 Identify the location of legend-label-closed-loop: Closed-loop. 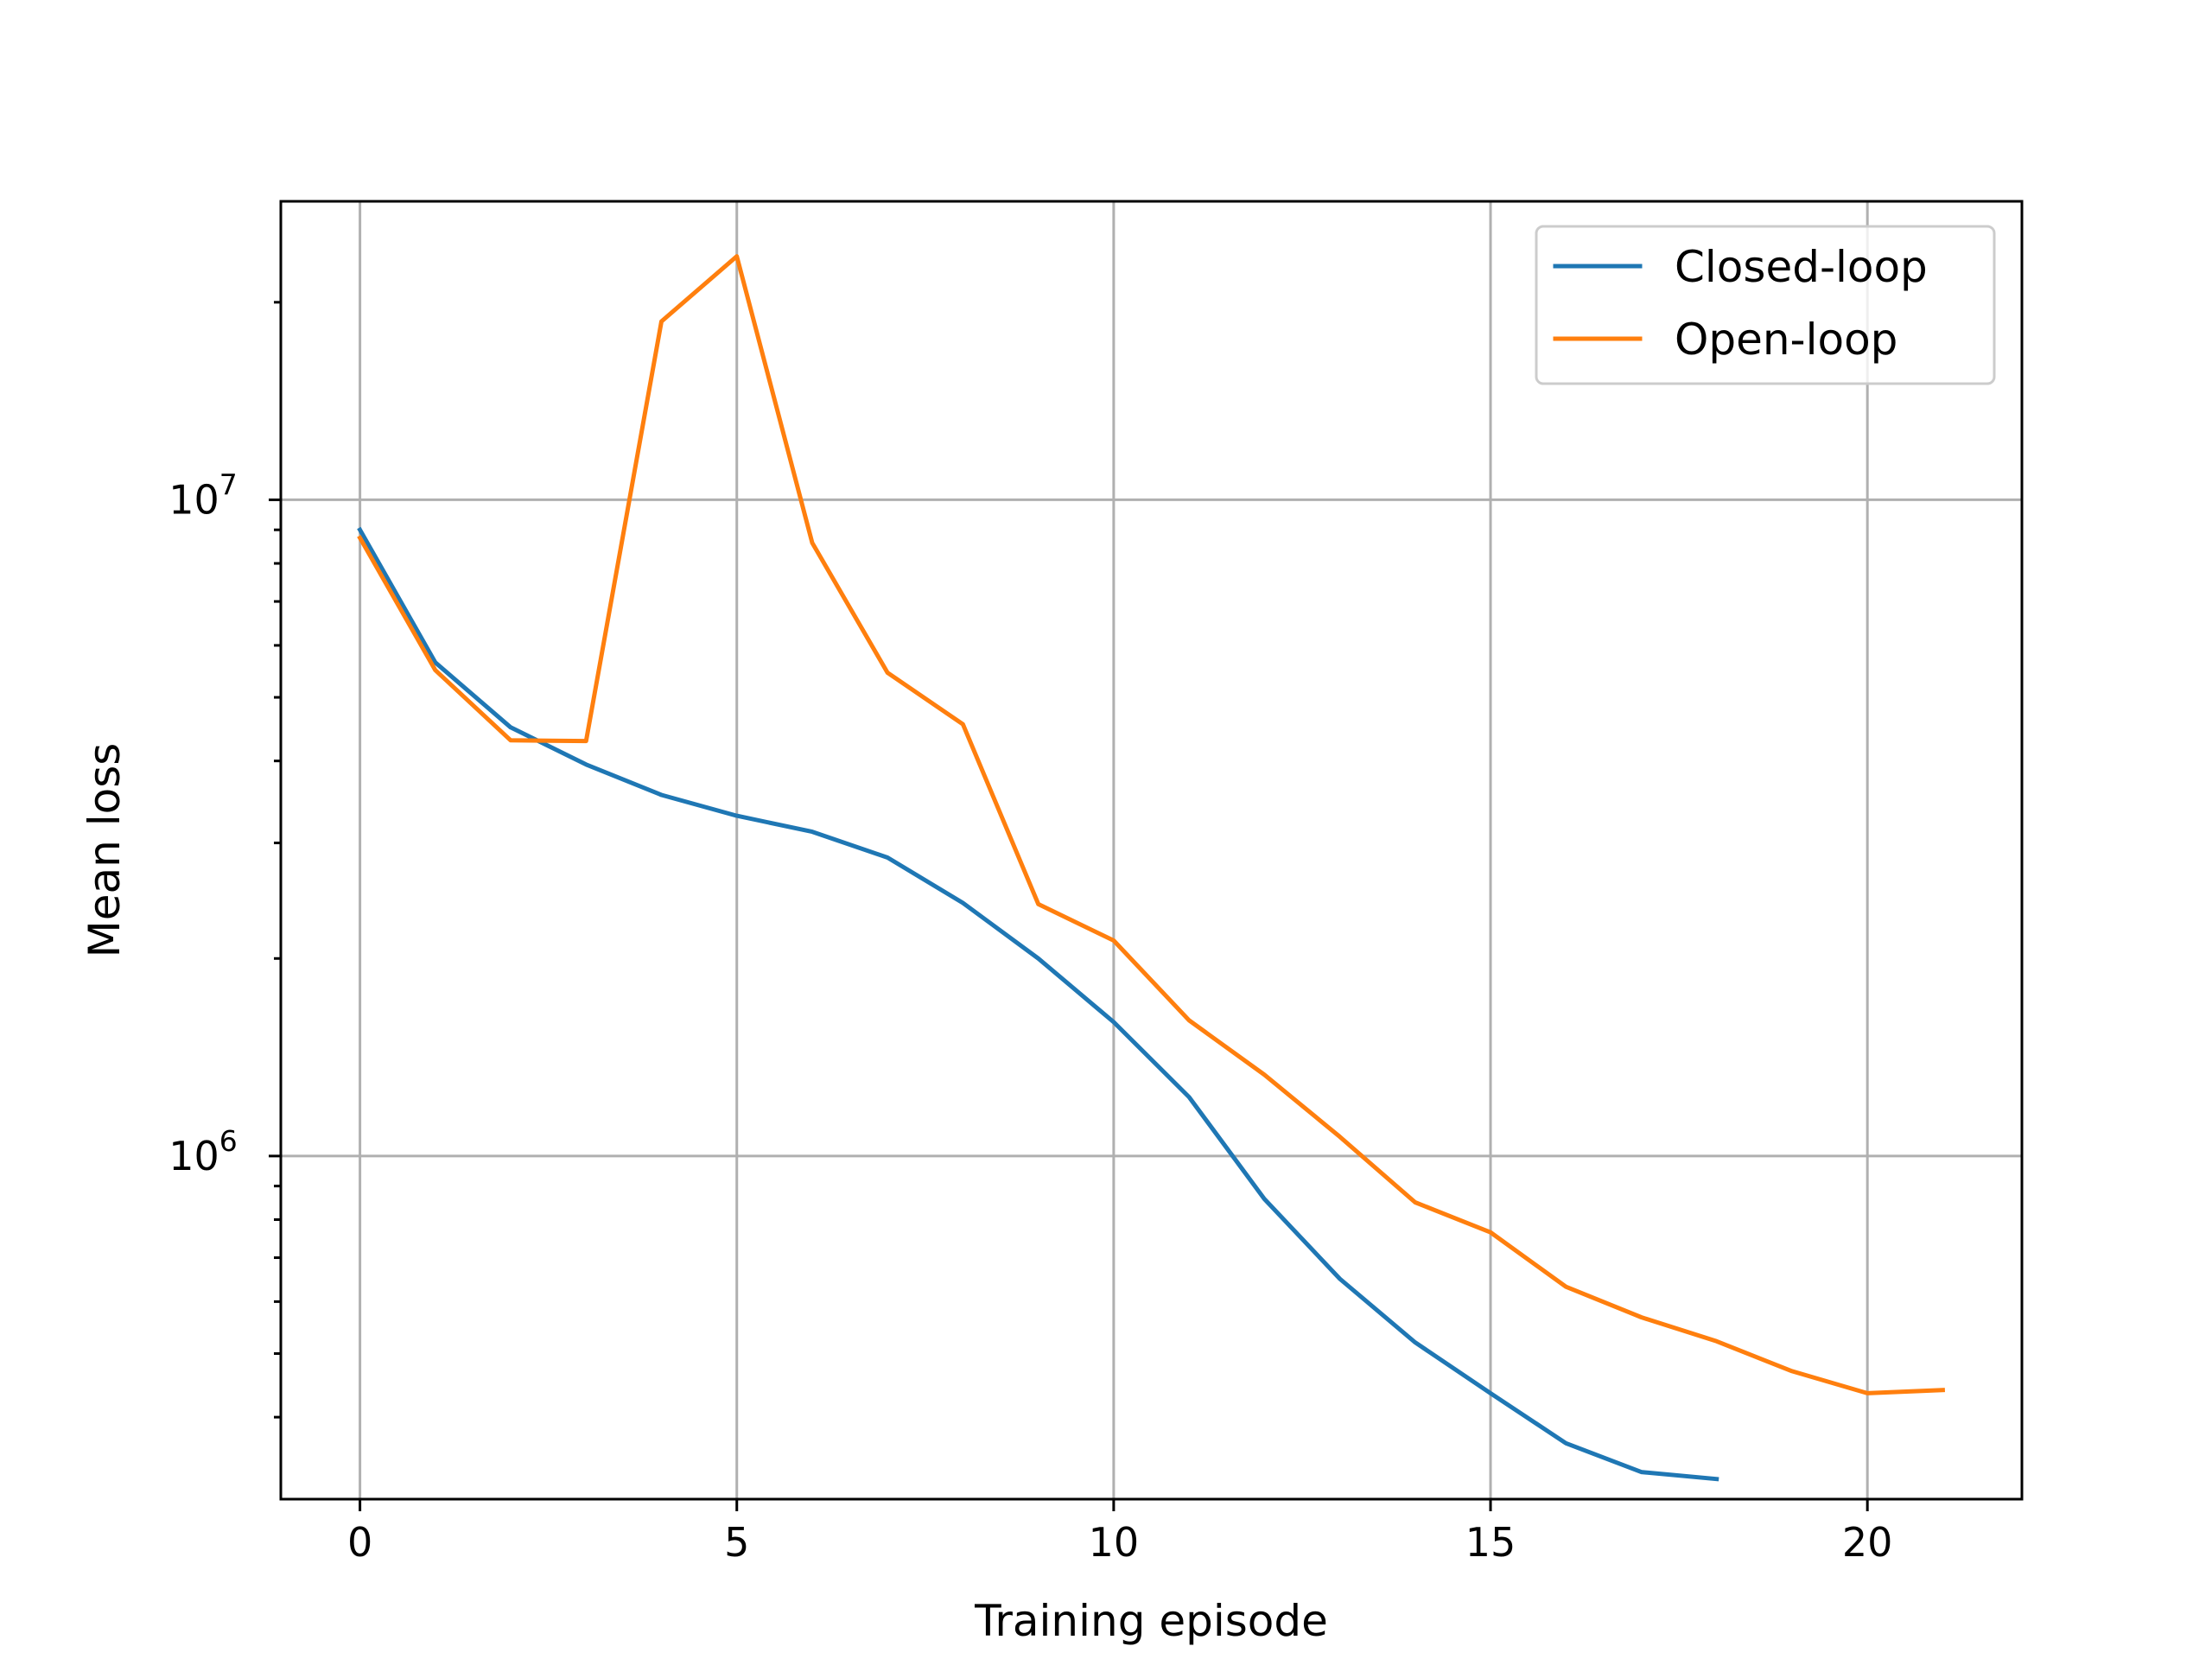
(1801, 267).